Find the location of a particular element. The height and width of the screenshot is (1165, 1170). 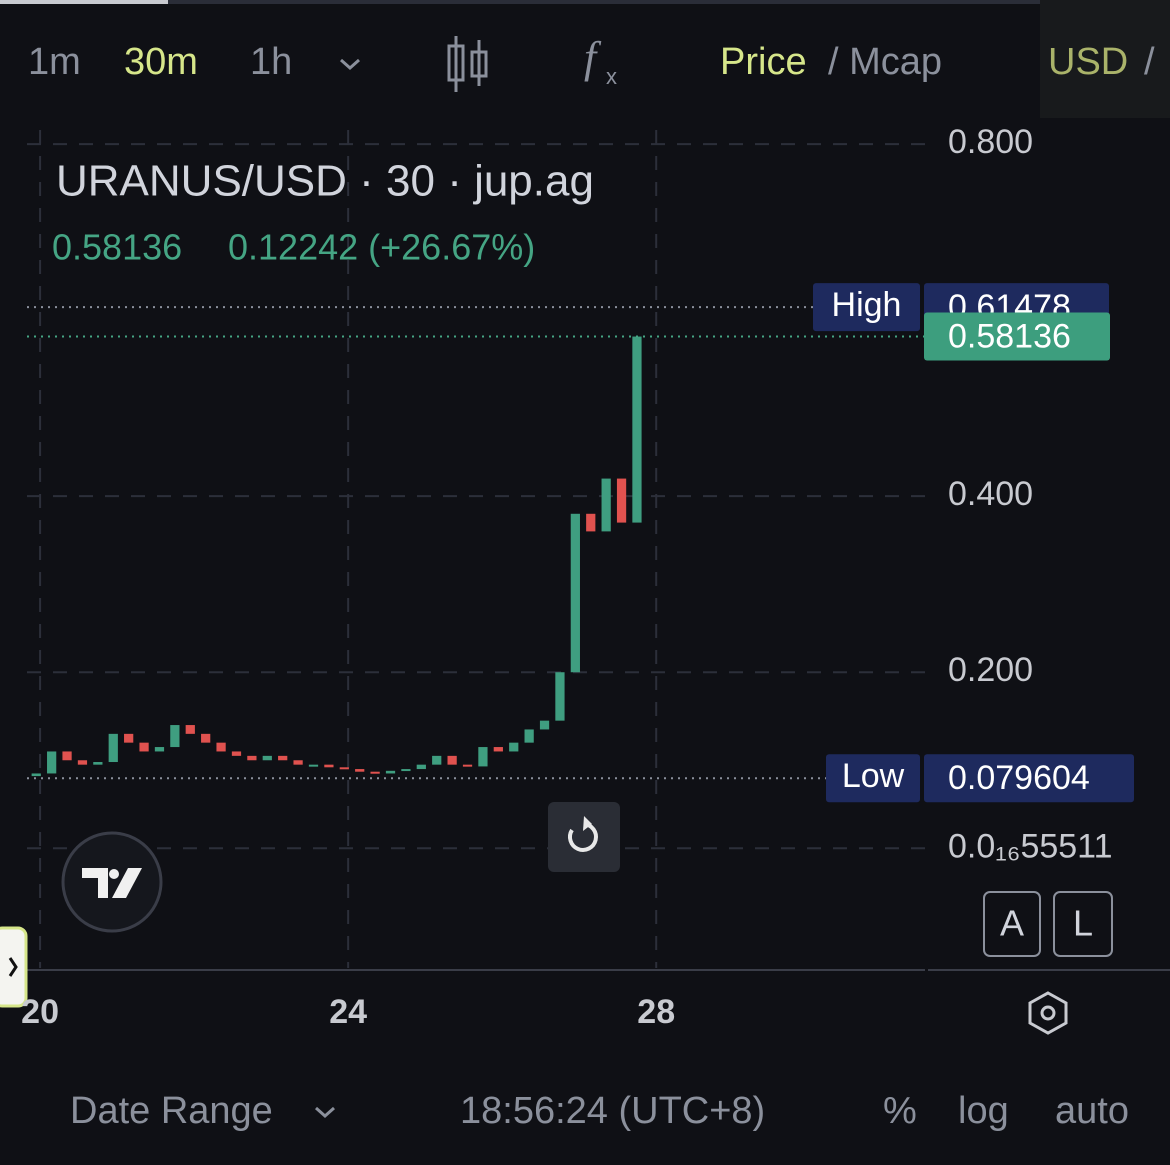

legend-last: 0.58136 is located at coordinates (117, 247).